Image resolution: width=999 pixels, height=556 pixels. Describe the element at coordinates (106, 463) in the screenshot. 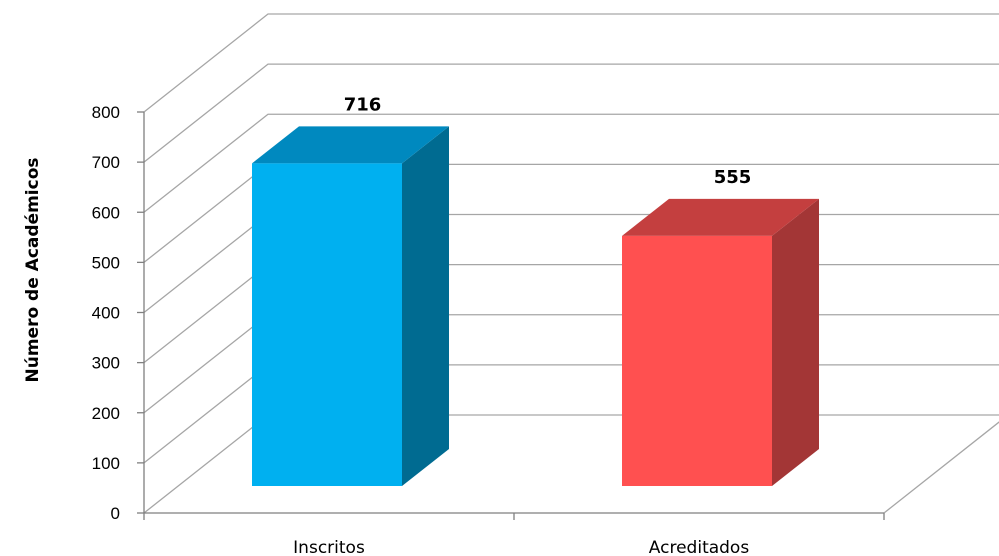

I see `y-tick-label-100: 100` at that location.